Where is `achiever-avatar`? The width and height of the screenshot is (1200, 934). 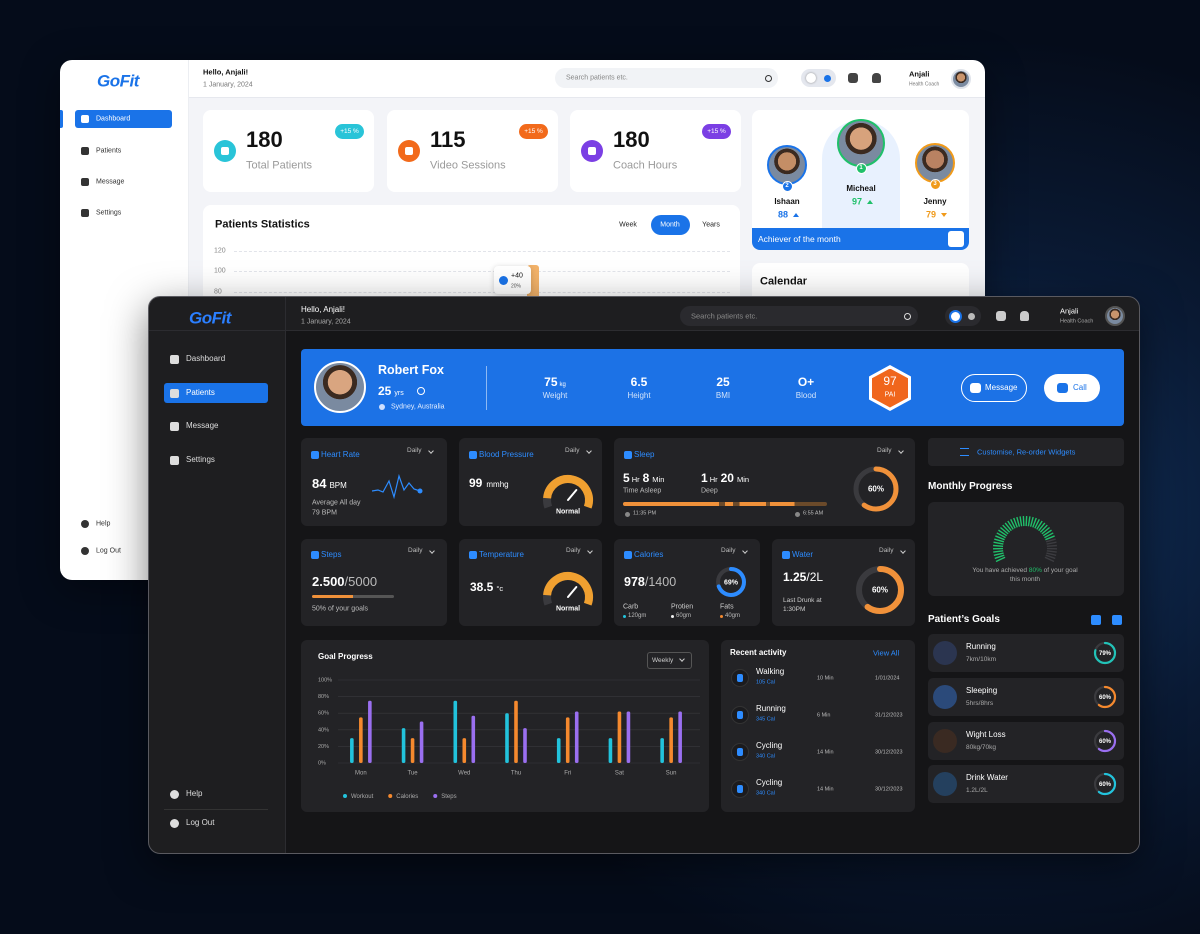 achiever-avatar is located at coordinates (787, 165).